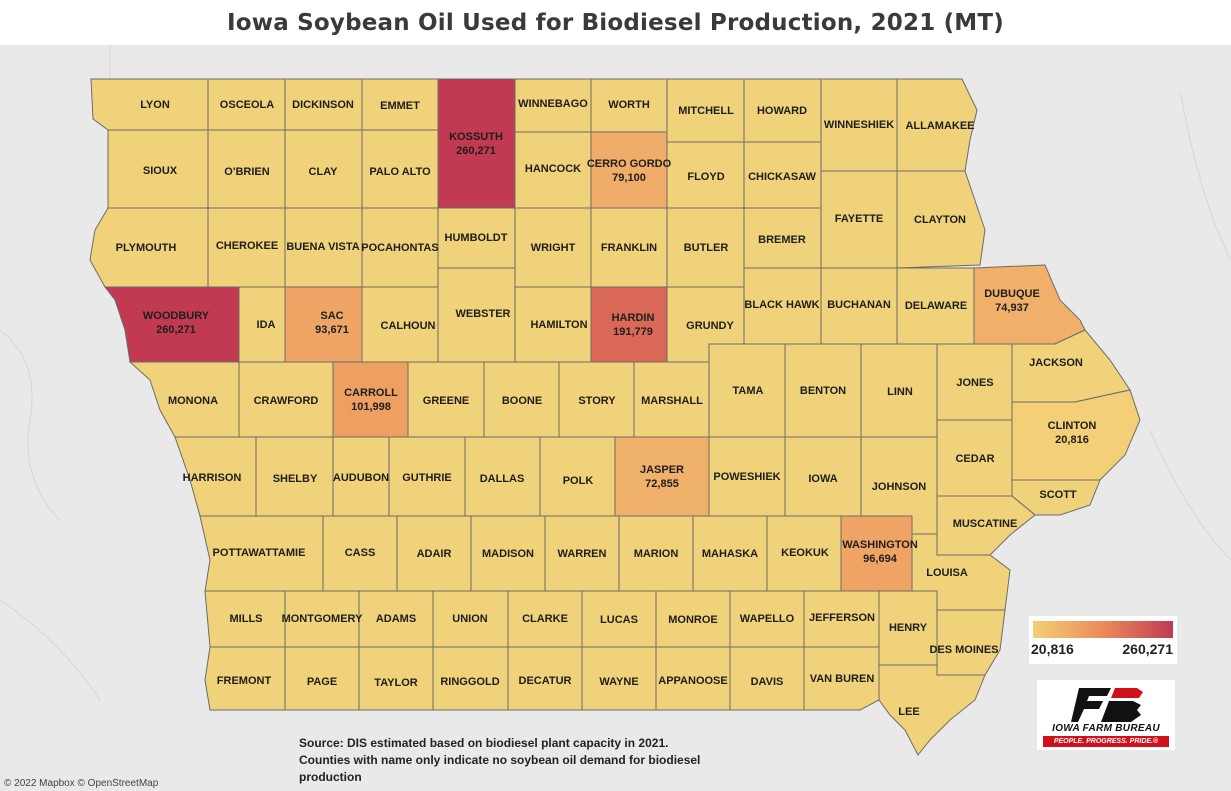  Describe the element at coordinates (1012, 308) in the screenshot. I see `county-value-dubuque: 74,937` at that location.